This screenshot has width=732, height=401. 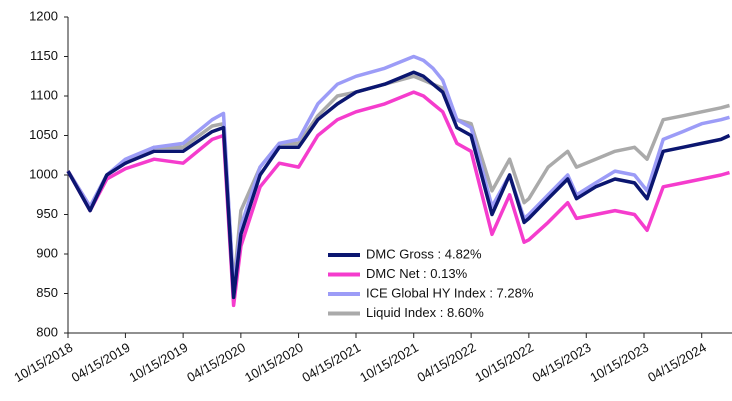 I want to click on legend-label: DMC Net : 0.13%, so click(x=417, y=273).